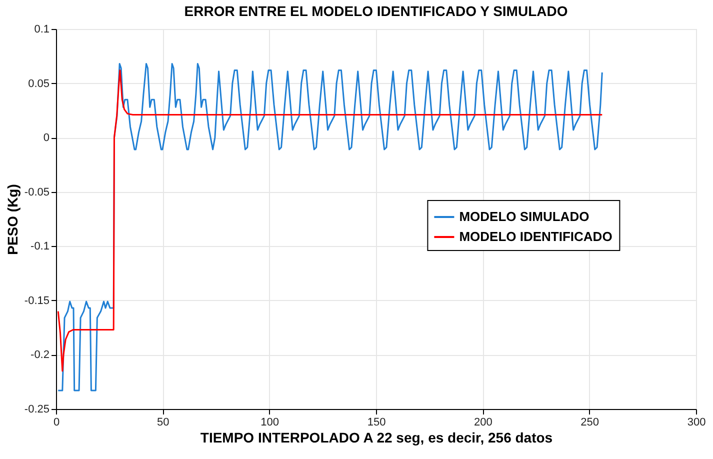 Image resolution: width=713 pixels, height=459 pixels. Describe the element at coordinates (524, 216) in the screenshot. I see `legend-label: MODELO SIMULADO` at that location.